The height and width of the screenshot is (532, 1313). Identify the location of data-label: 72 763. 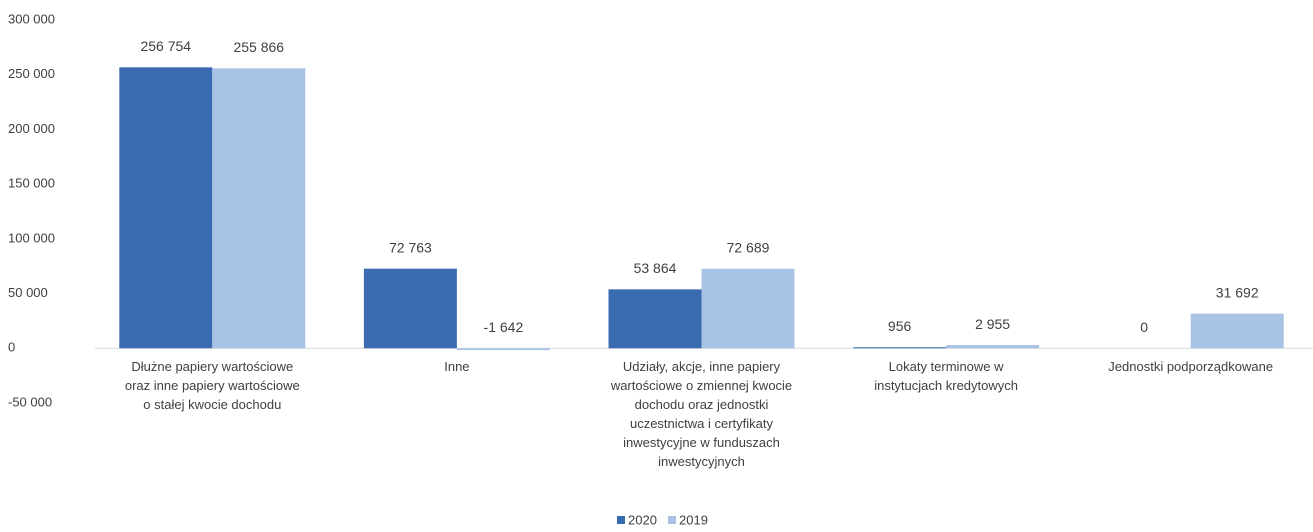
(410, 247).